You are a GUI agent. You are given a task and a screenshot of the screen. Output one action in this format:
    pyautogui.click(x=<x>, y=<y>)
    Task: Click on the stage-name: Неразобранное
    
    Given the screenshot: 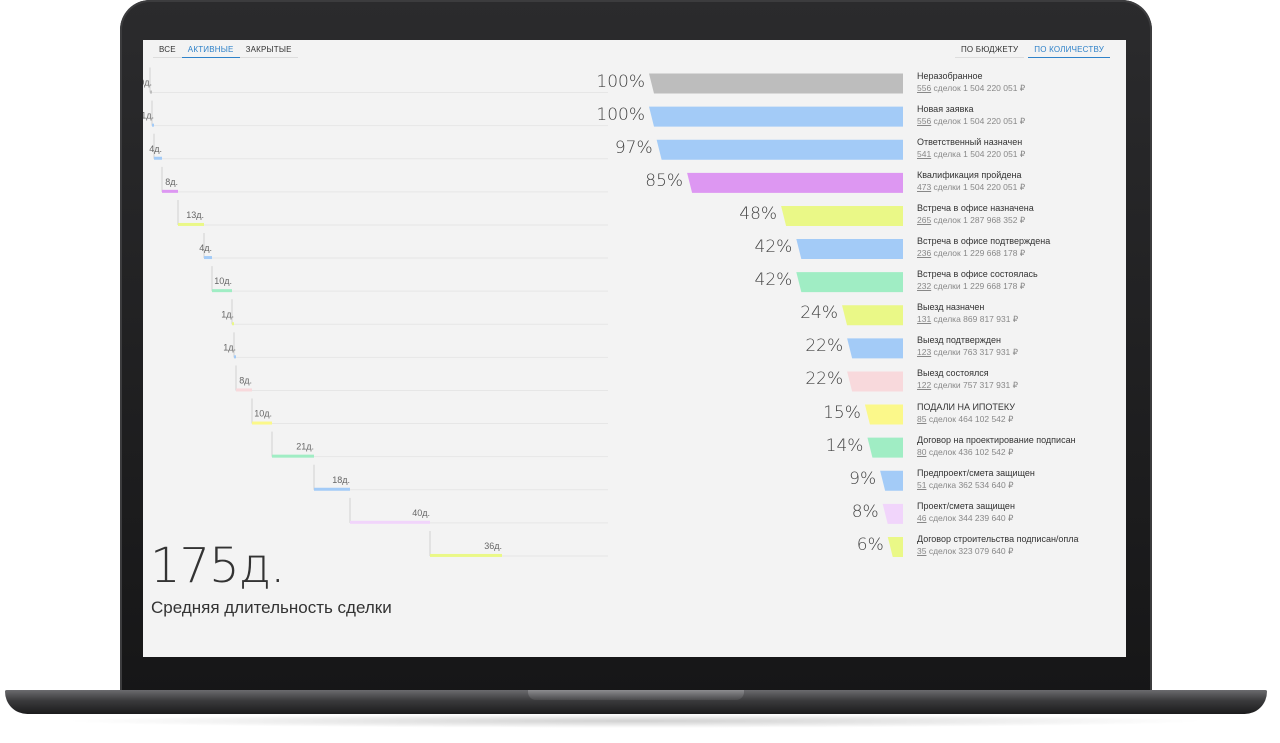 What is the action you would take?
    pyautogui.click(x=950, y=75)
    